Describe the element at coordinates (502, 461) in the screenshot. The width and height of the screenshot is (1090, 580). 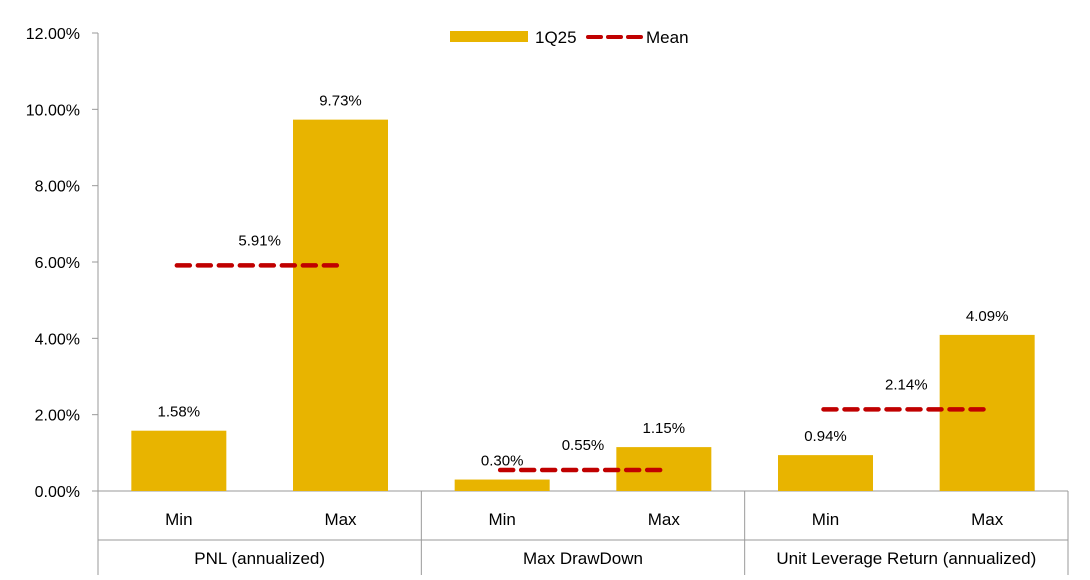
I see `bar-value-label: 0.30%` at that location.